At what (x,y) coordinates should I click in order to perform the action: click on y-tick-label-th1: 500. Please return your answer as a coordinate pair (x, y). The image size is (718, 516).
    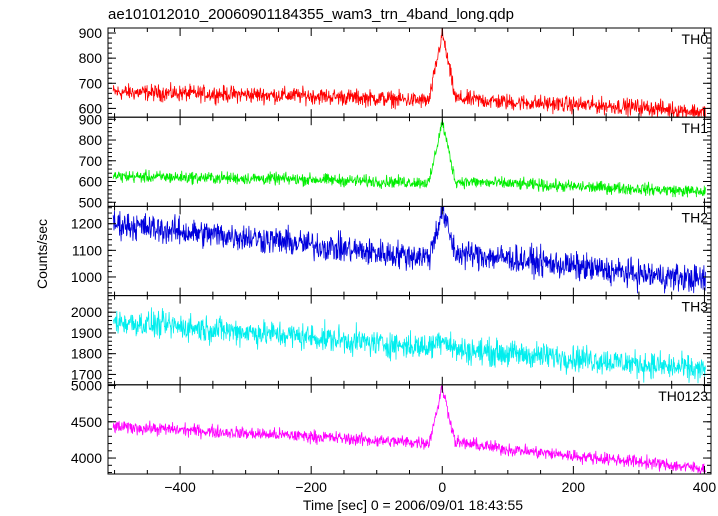
    Looking at the image, I should click on (91, 202).